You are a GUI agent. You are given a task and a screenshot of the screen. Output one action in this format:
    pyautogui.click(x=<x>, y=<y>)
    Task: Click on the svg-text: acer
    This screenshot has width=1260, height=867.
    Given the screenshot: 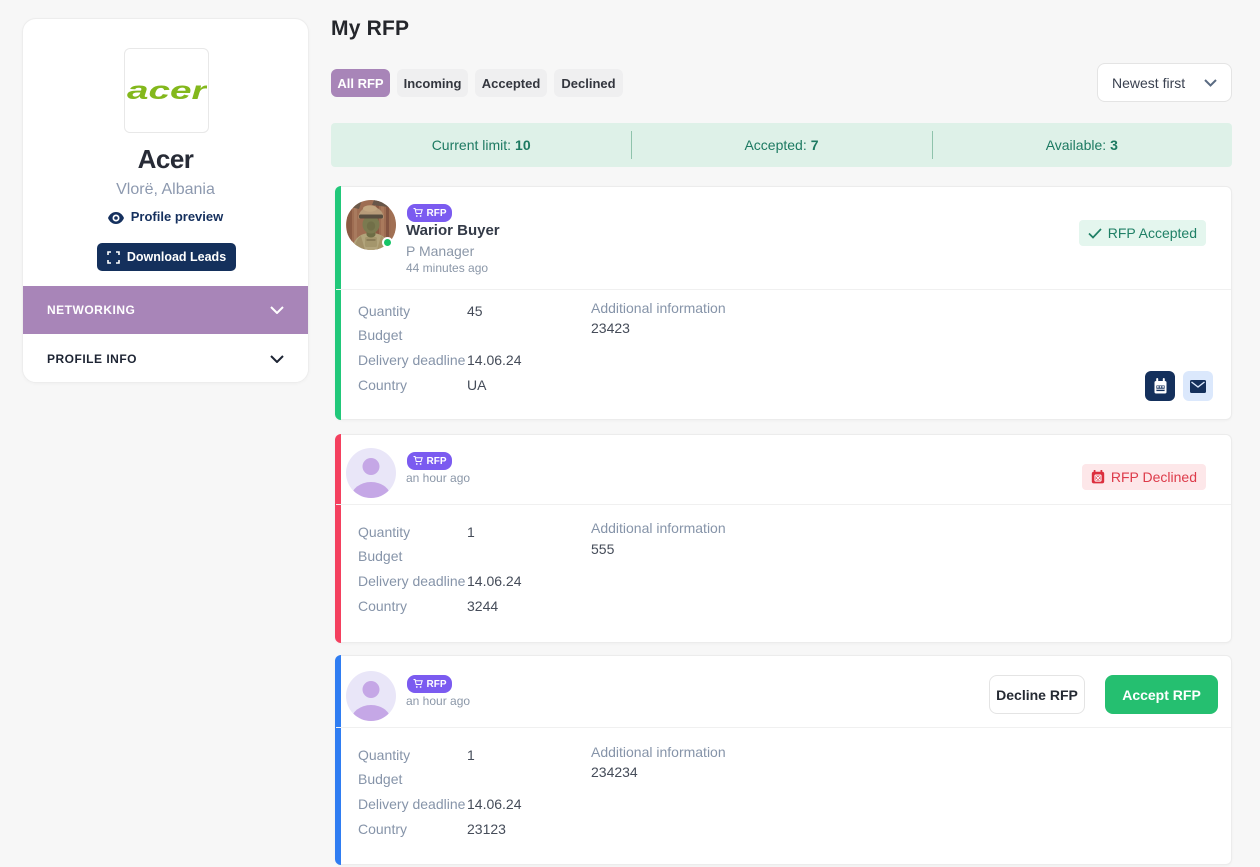 What is the action you would take?
    pyautogui.click(x=167, y=91)
    